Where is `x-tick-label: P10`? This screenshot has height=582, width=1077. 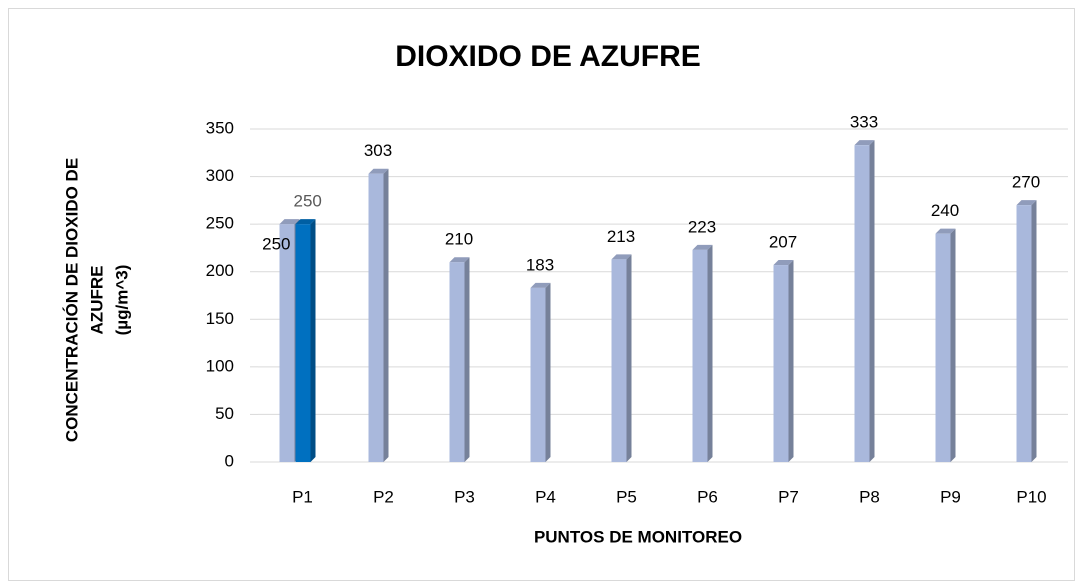 x-tick-label: P10 is located at coordinates (1031, 496).